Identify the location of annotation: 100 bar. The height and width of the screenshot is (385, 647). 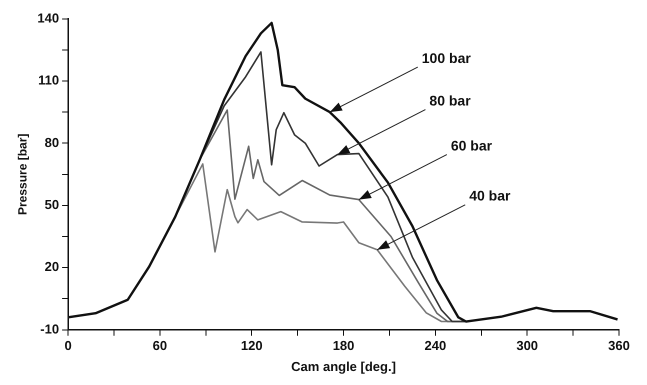
(447, 58).